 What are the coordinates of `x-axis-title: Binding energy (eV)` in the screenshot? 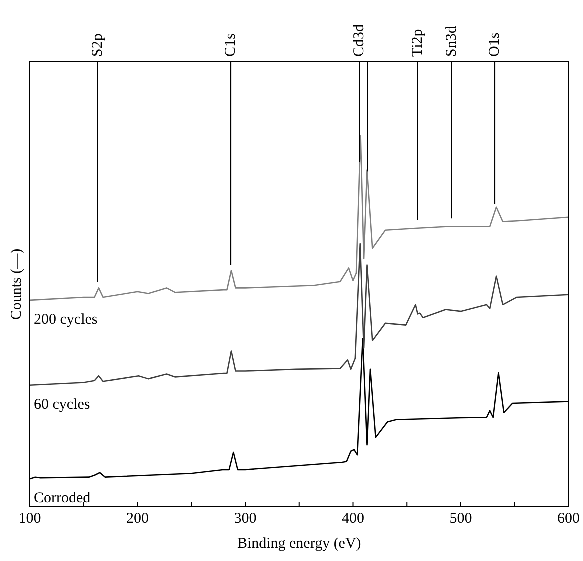 It's located at (299, 544).